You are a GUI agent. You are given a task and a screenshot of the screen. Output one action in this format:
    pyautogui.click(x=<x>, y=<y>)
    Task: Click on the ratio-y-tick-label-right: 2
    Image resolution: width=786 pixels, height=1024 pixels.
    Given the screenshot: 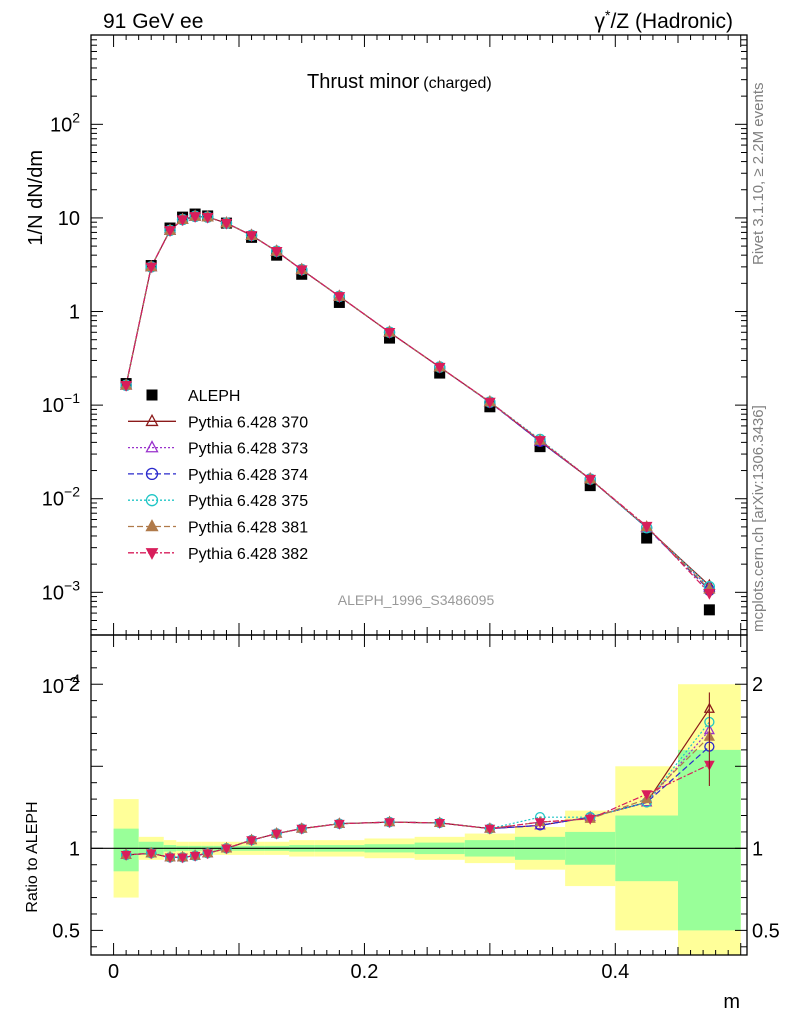 What is the action you would take?
    pyautogui.click(x=757, y=685)
    